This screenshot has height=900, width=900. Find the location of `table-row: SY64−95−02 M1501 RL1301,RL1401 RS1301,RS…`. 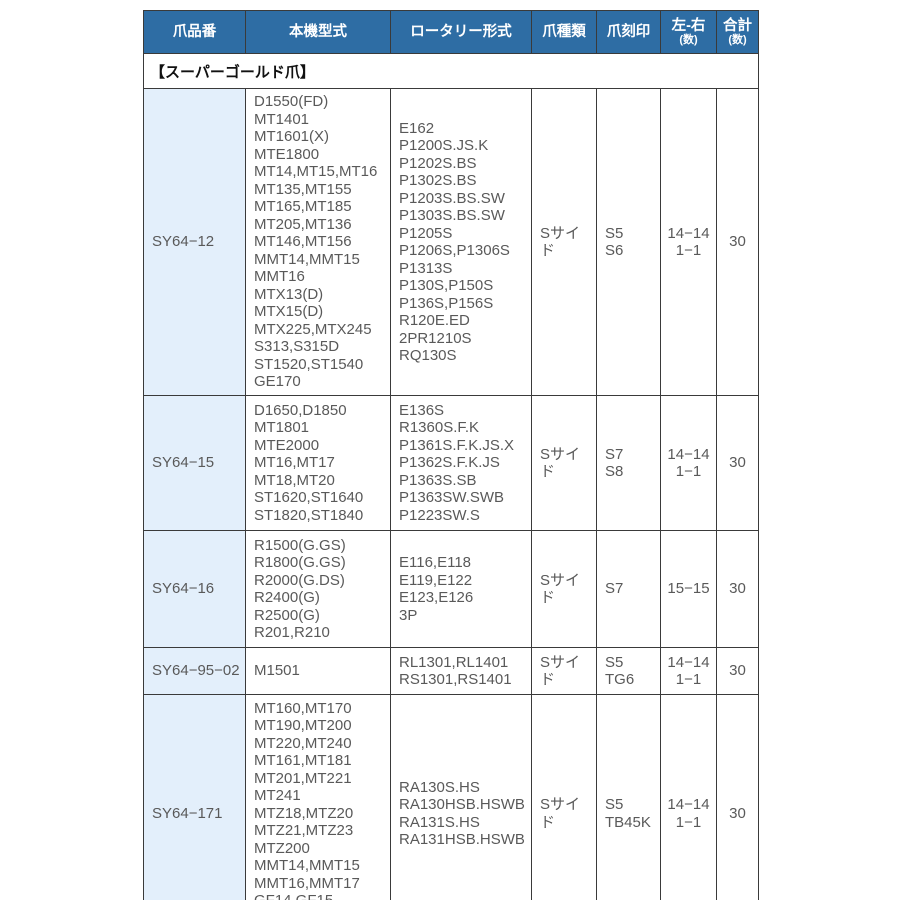

table-row: SY64−95−02 M1501 RL1301,RL1401 RS1301,RS… is located at coordinates (451, 671).